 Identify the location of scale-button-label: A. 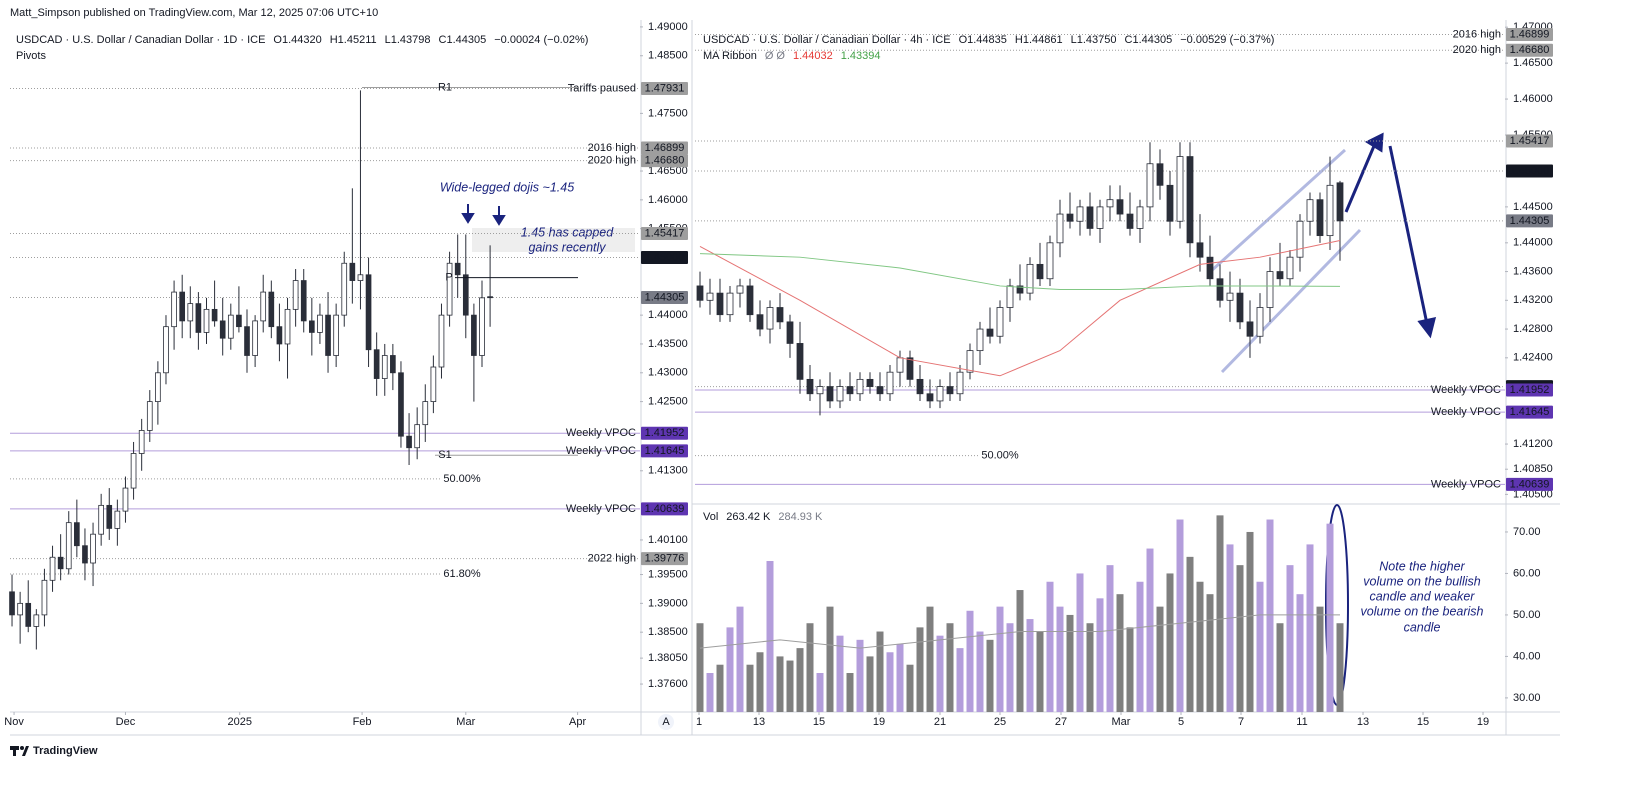
(666, 722).